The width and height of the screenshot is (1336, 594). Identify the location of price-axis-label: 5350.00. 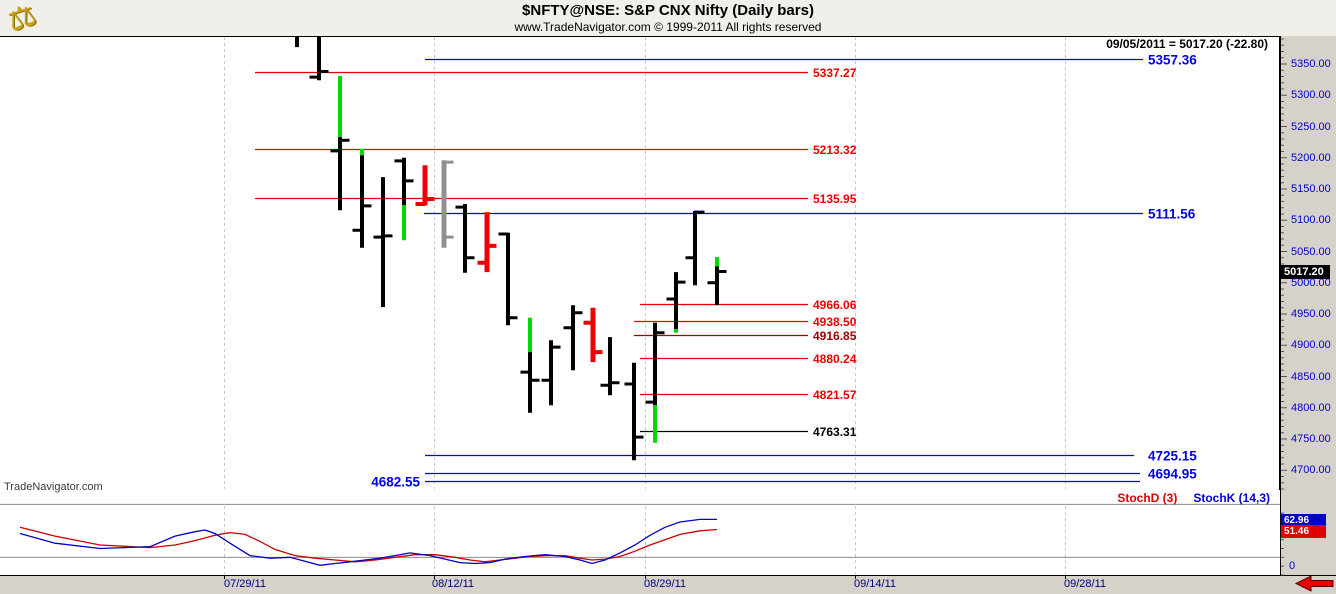
(1311, 64).